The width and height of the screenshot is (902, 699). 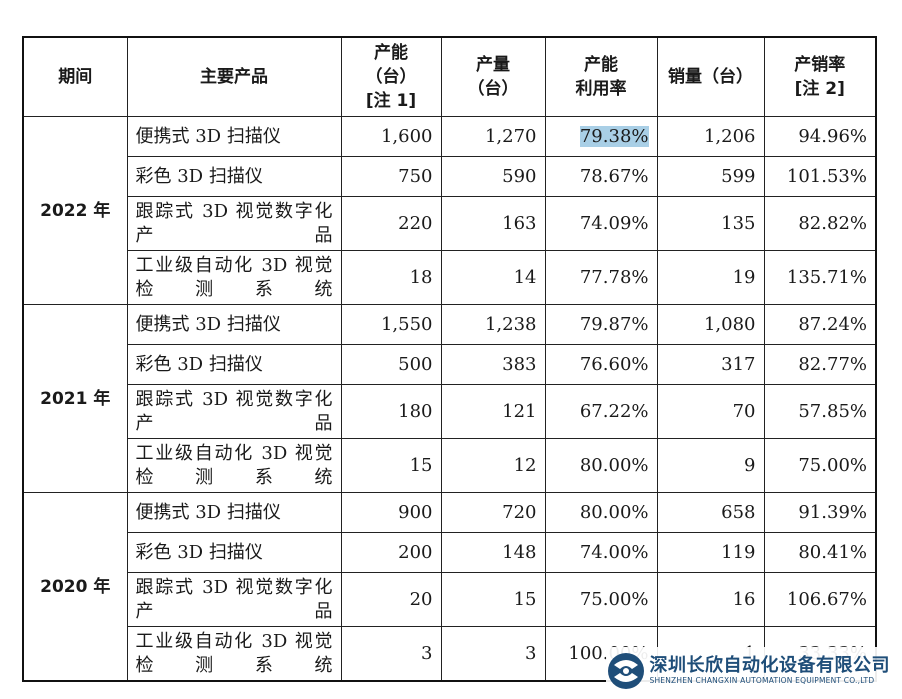 I want to click on company-logo-icon, so click(x=625, y=671).